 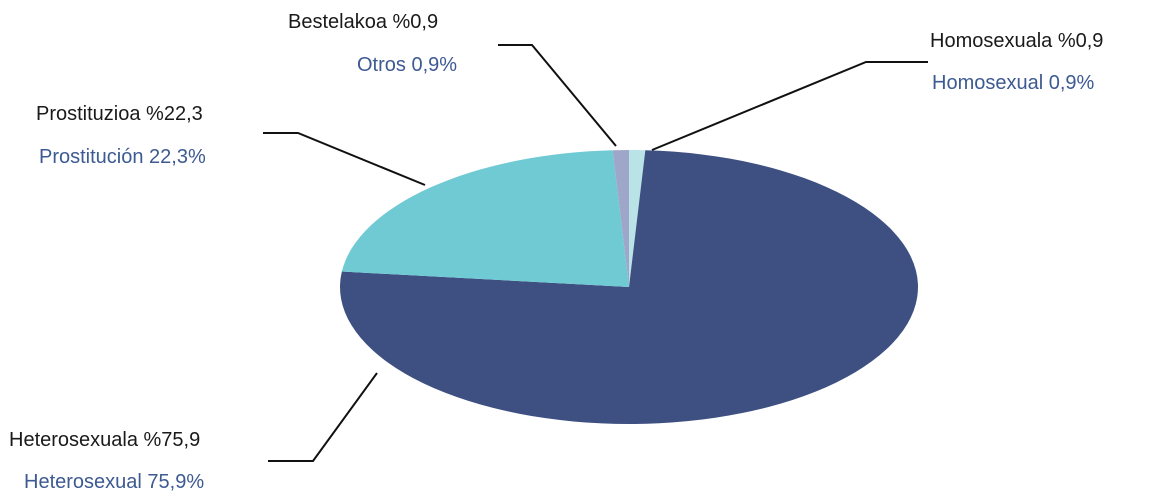 I want to click on pie-slice-otros, so click(x=620, y=218).